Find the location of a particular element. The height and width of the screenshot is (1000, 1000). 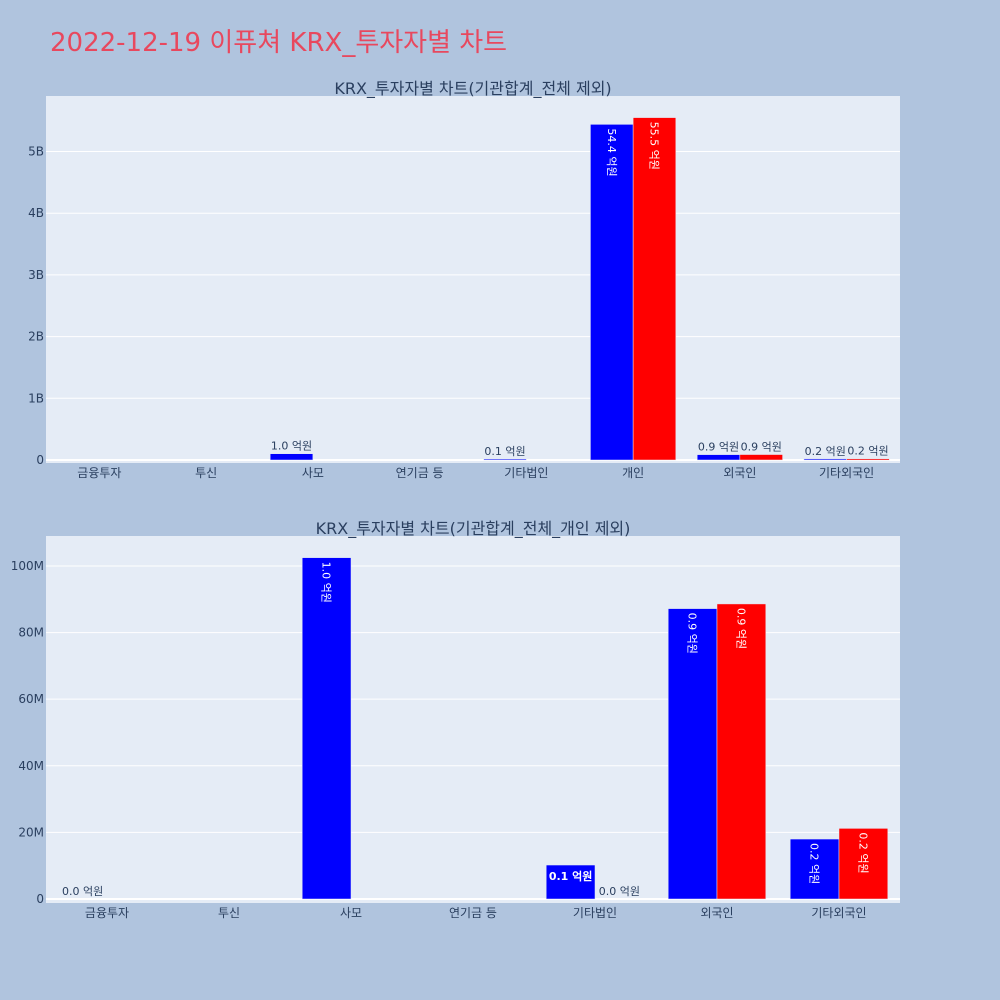

y-tick-label: 80M is located at coordinates (31, 633).